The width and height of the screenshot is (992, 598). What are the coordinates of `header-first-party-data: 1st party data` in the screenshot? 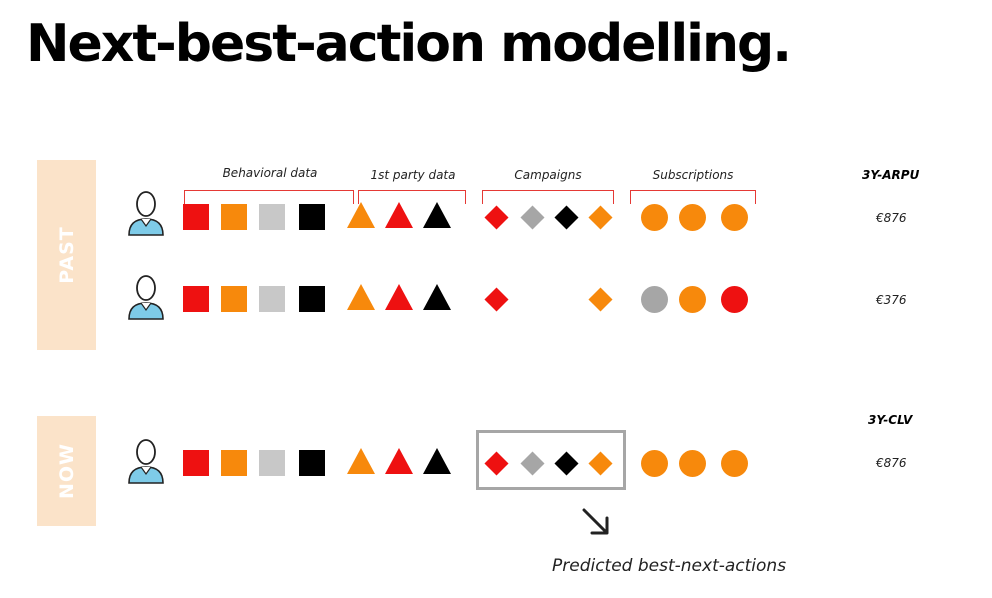 It's located at (413, 175).